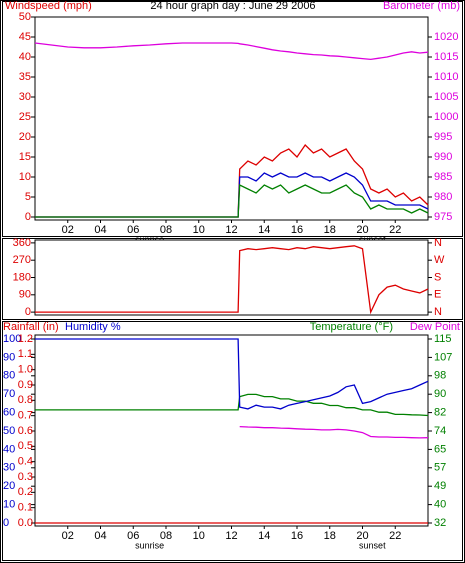 The height and width of the screenshot is (563, 465). I want to click on y-tick-label: 107, so click(443, 357).